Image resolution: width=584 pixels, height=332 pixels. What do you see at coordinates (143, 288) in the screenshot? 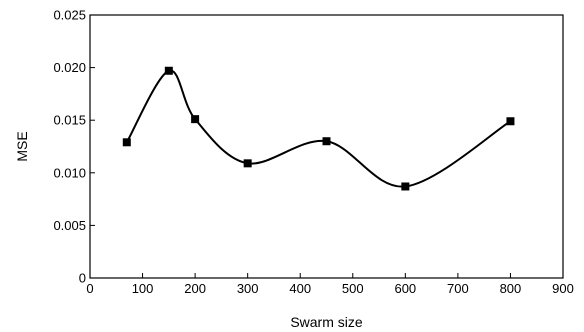
I see `x-tick-label: 100` at bounding box center [143, 288].